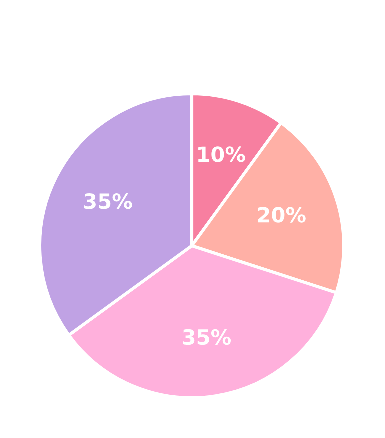 Image resolution: width=385 pixels, height=438 pixels. Describe the element at coordinates (282, 215) in the screenshot. I see `data-label: 20%` at that location.